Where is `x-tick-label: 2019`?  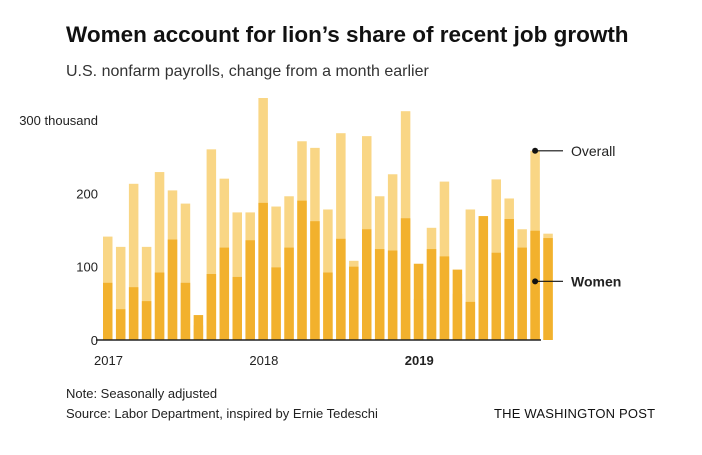 x-tick-label: 2019 is located at coordinates (419, 360).